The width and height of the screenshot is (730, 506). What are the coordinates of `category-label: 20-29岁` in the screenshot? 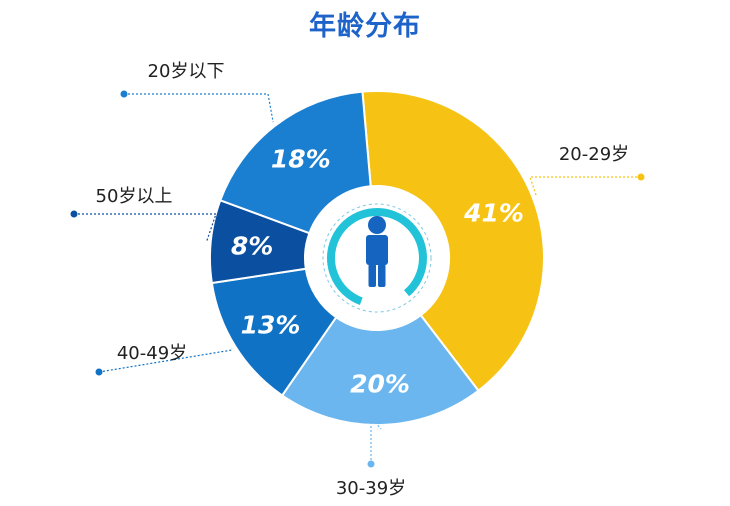 It's located at (594, 154).